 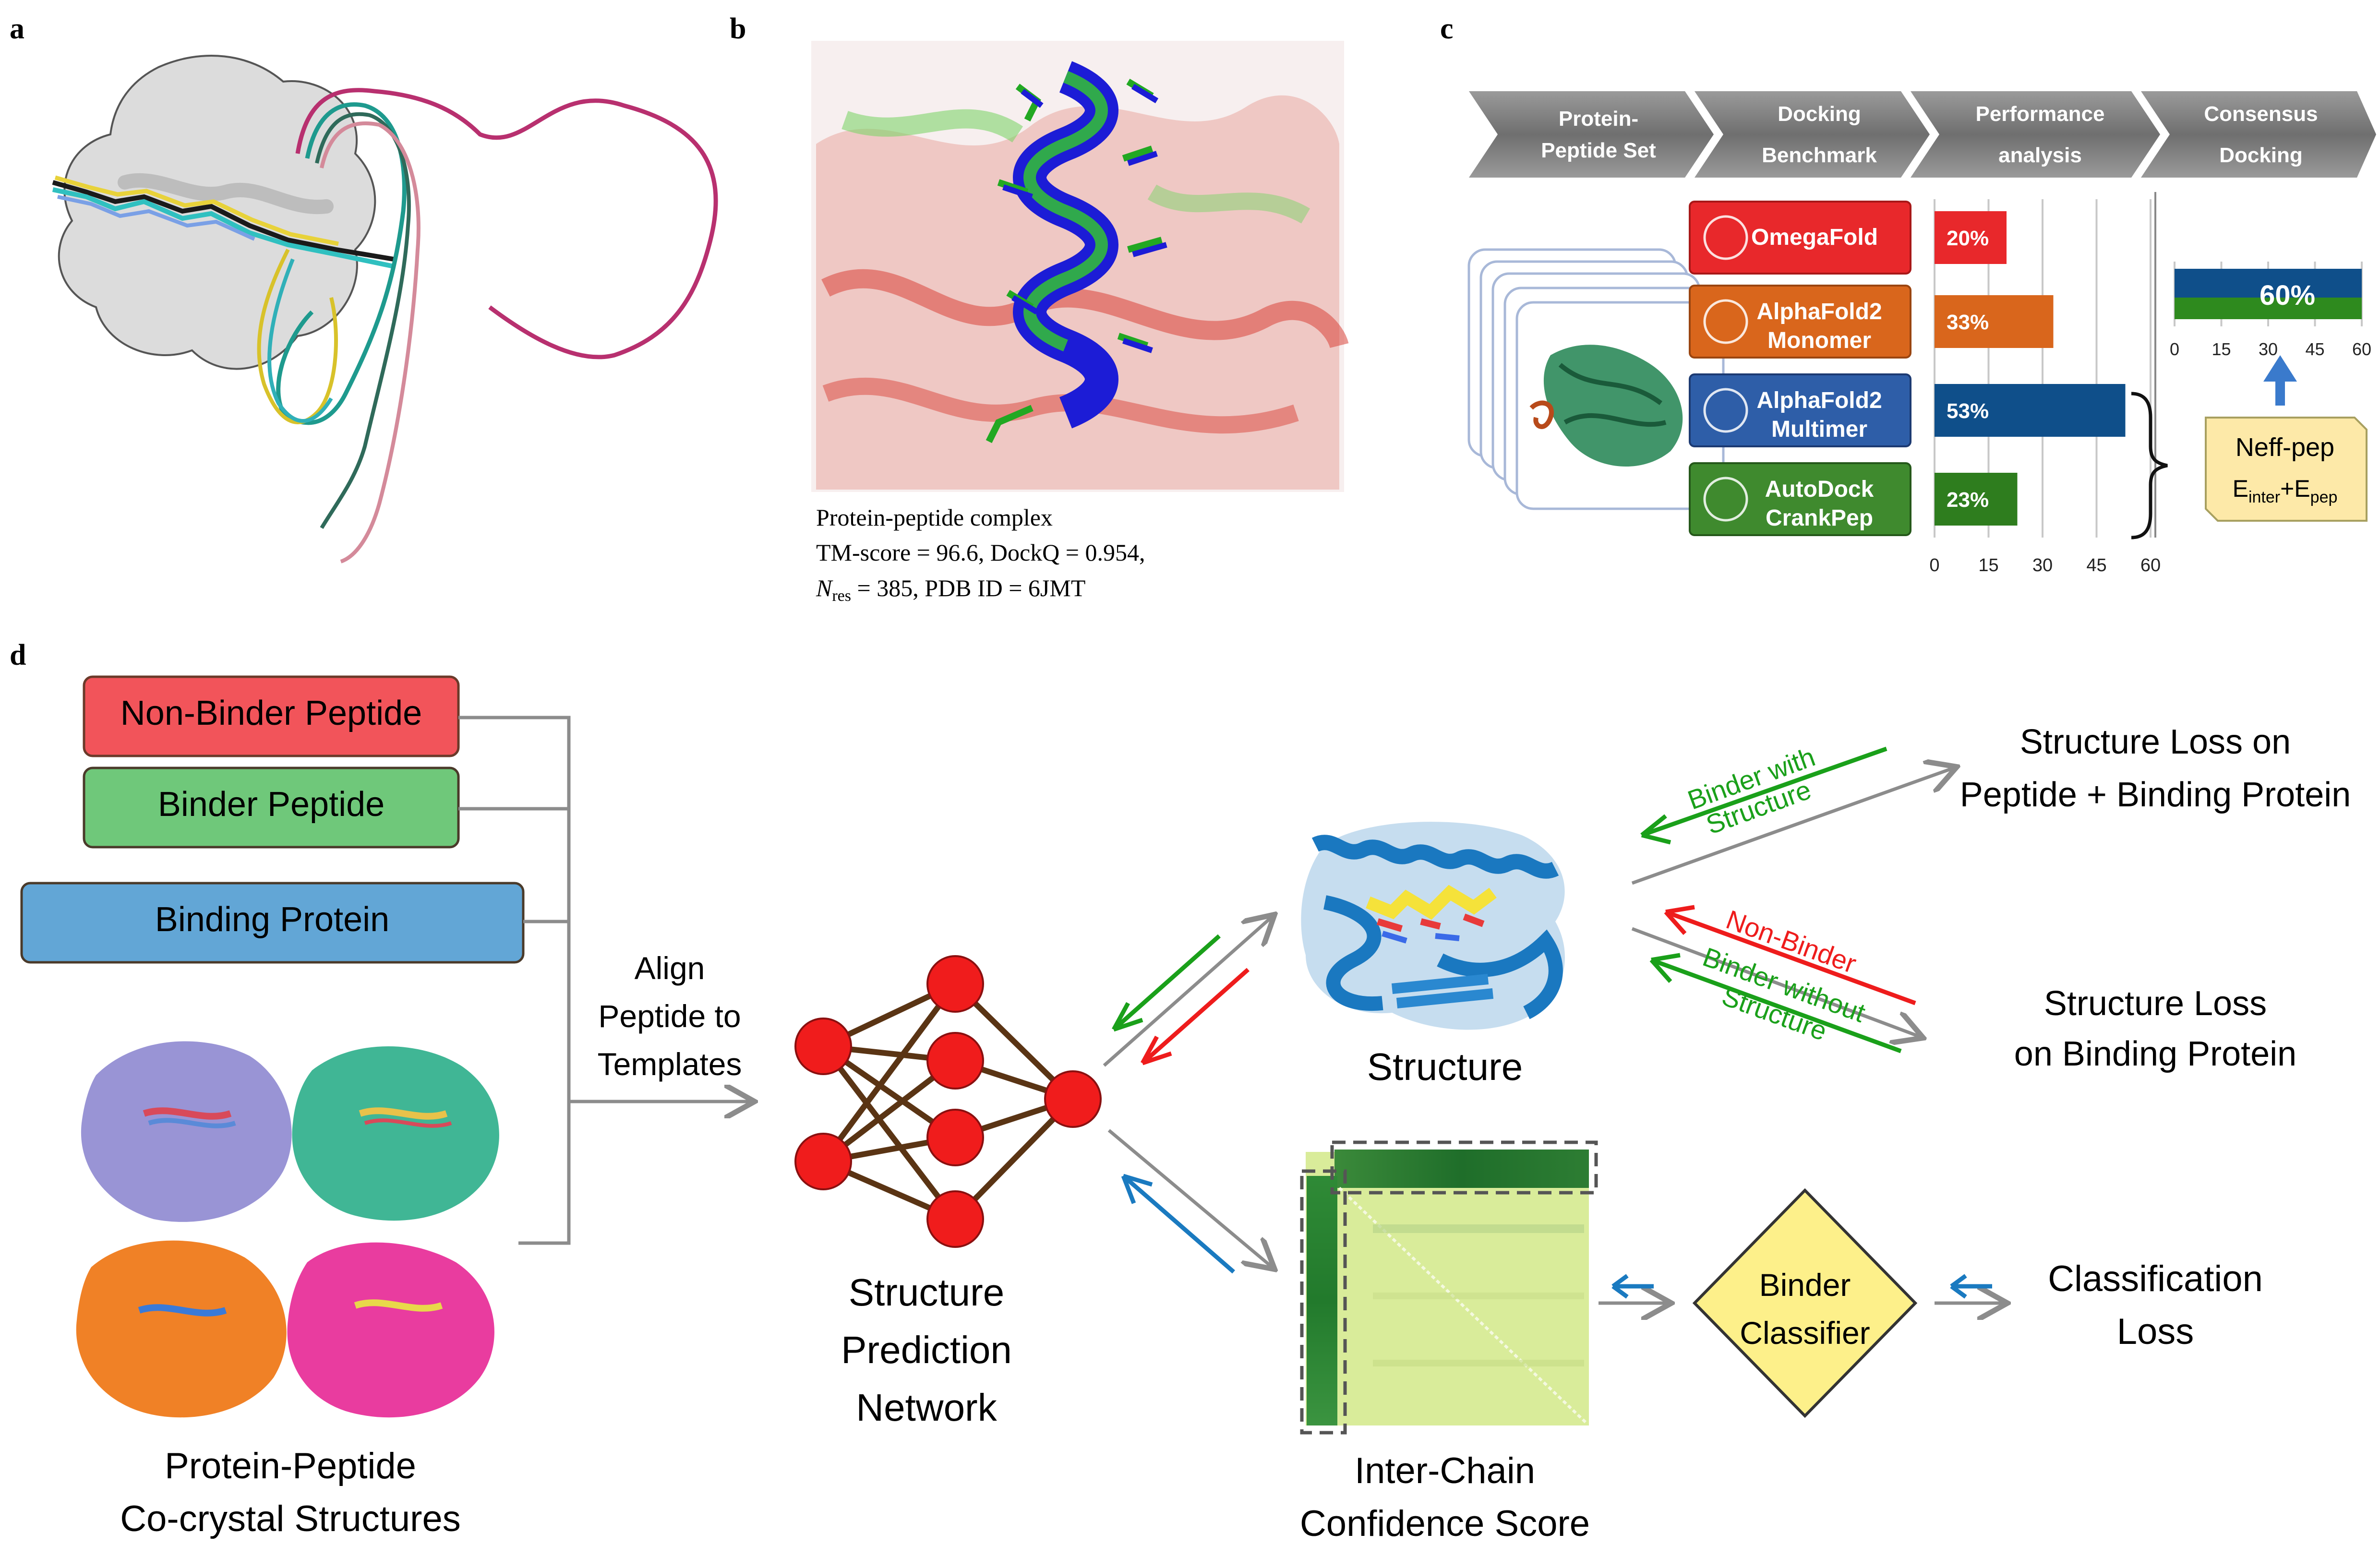 I want to click on chart2-bar-autodock, so click(x=2268, y=309).